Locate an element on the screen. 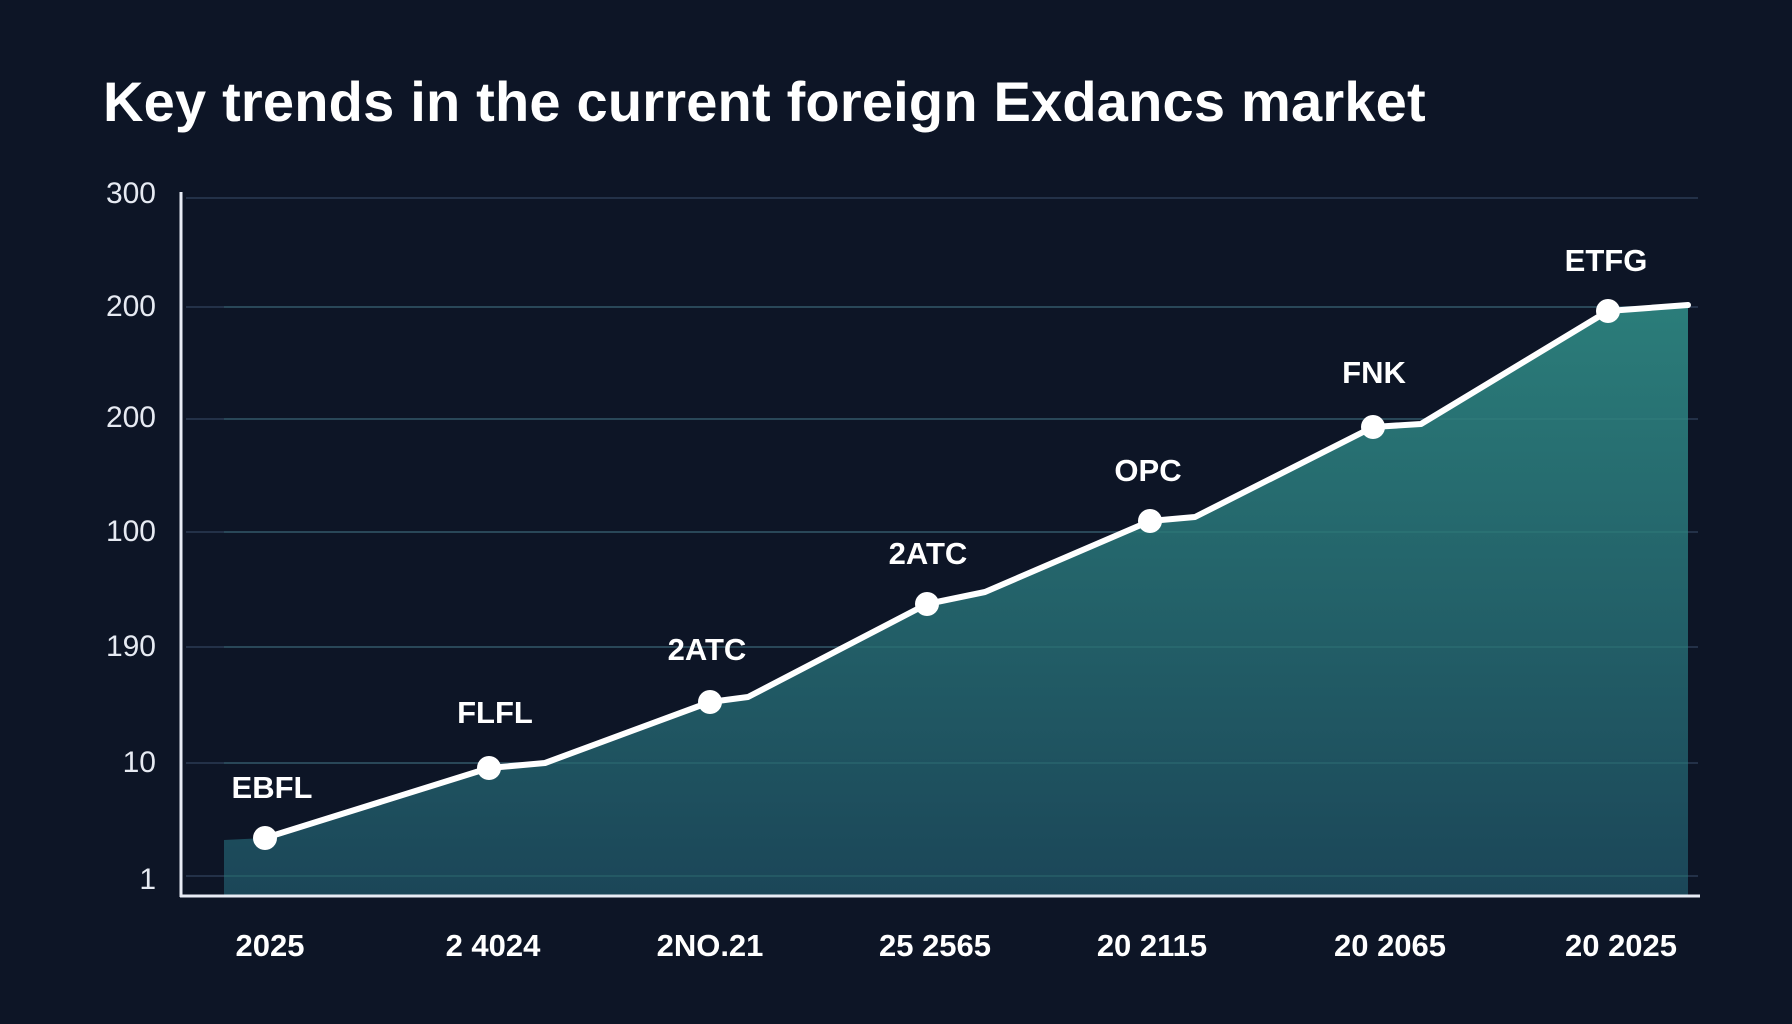 The width and height of the screenshot is (1792, 1024). x-tick-label: 2NO.21 is located at coordinates (710, 945).